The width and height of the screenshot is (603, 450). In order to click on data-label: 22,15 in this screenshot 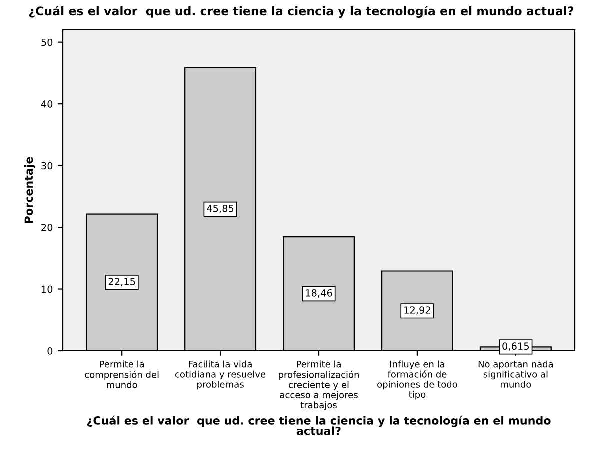, I will do `click(122, 282)`.